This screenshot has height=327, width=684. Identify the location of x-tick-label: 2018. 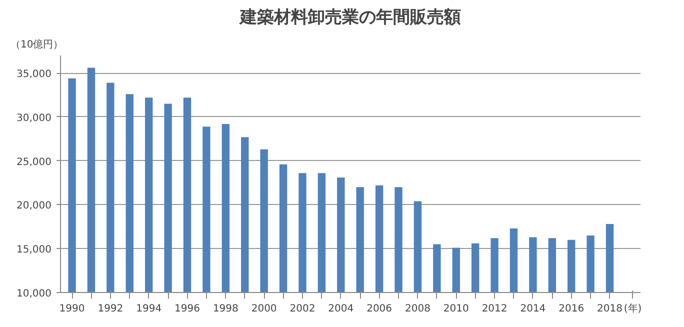
(609, 309).